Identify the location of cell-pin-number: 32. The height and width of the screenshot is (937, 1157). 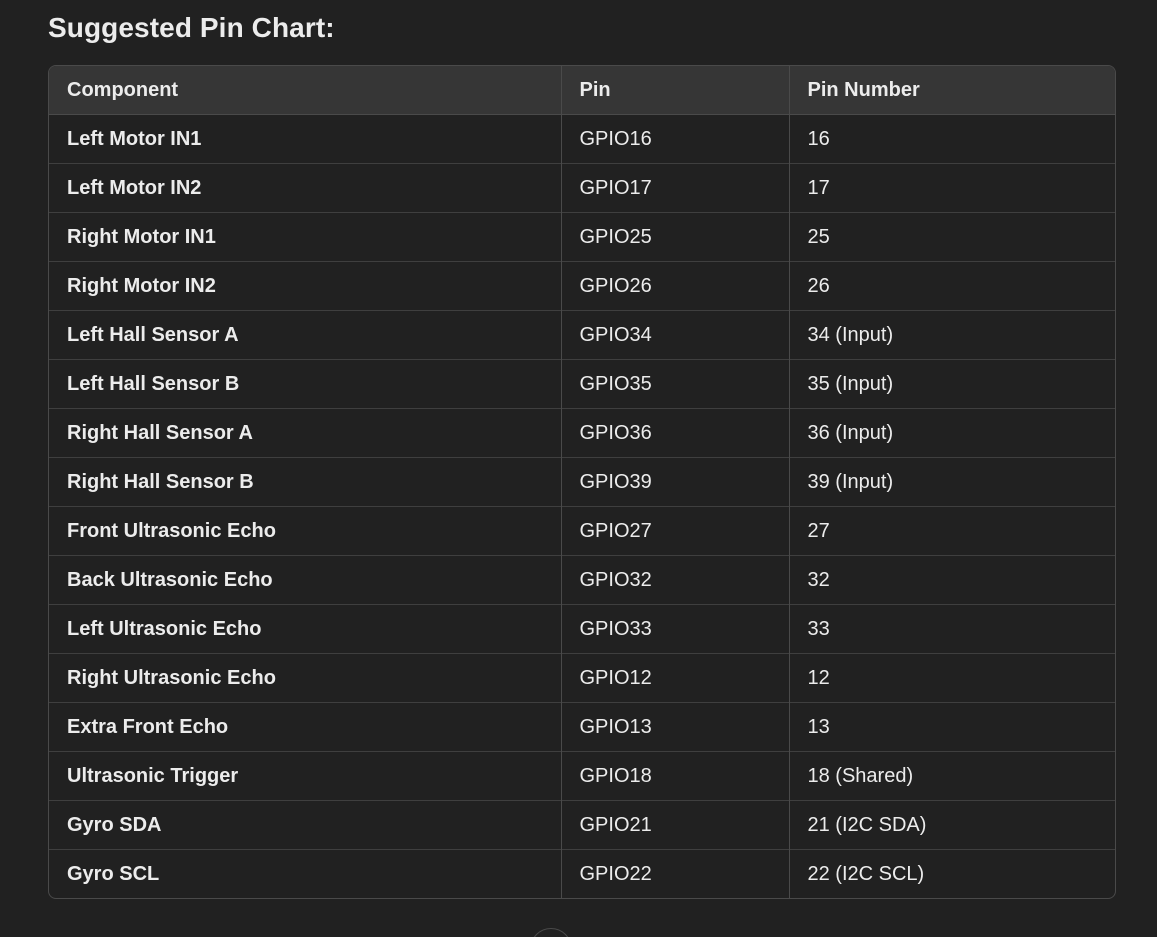
(951, 580).